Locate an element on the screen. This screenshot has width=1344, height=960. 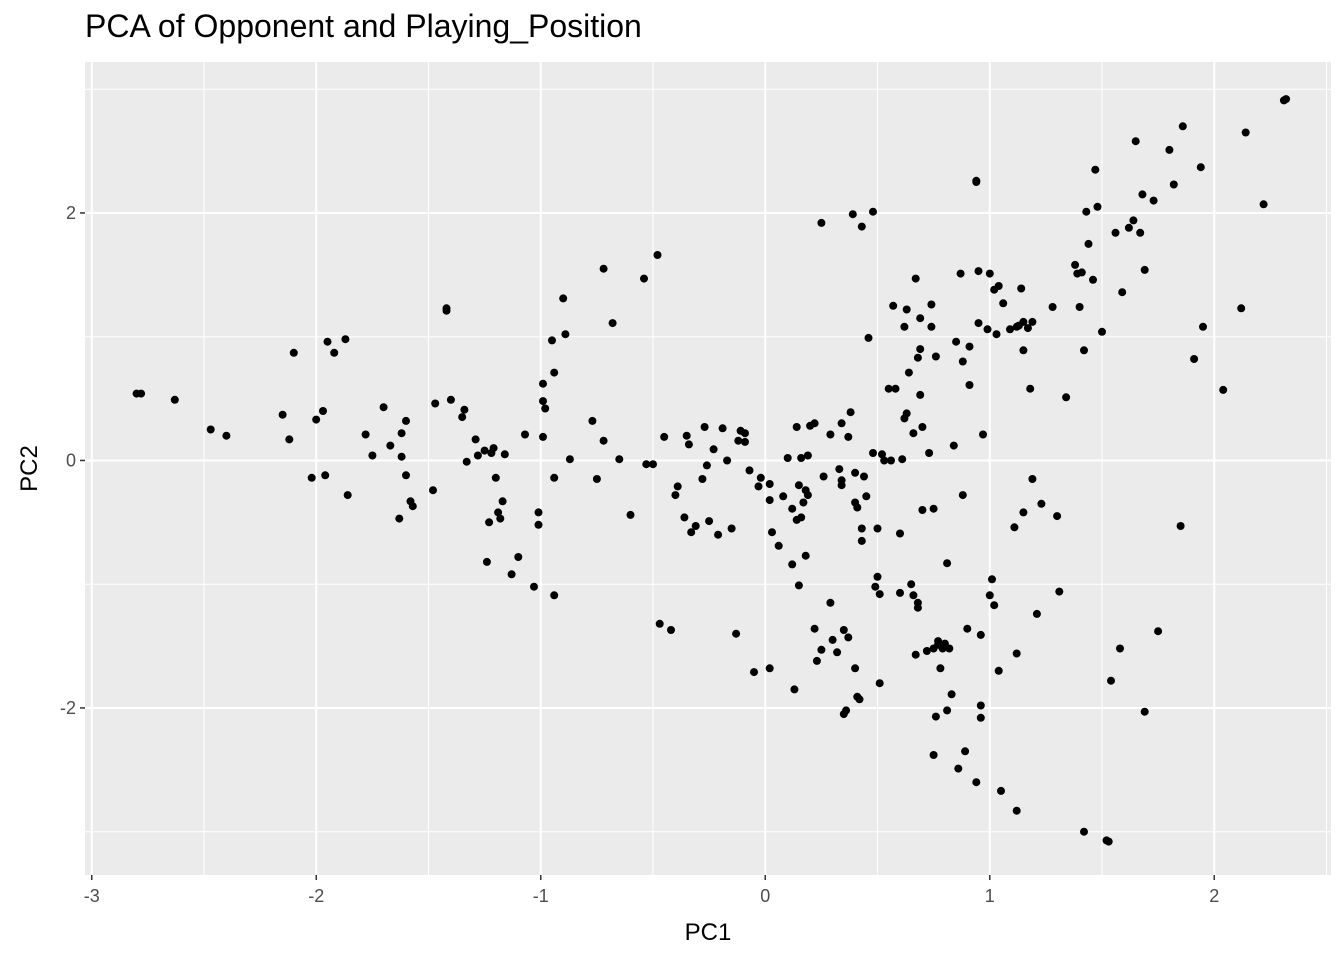
y-axis-title: PC2 is located at coordinates (29, 468).